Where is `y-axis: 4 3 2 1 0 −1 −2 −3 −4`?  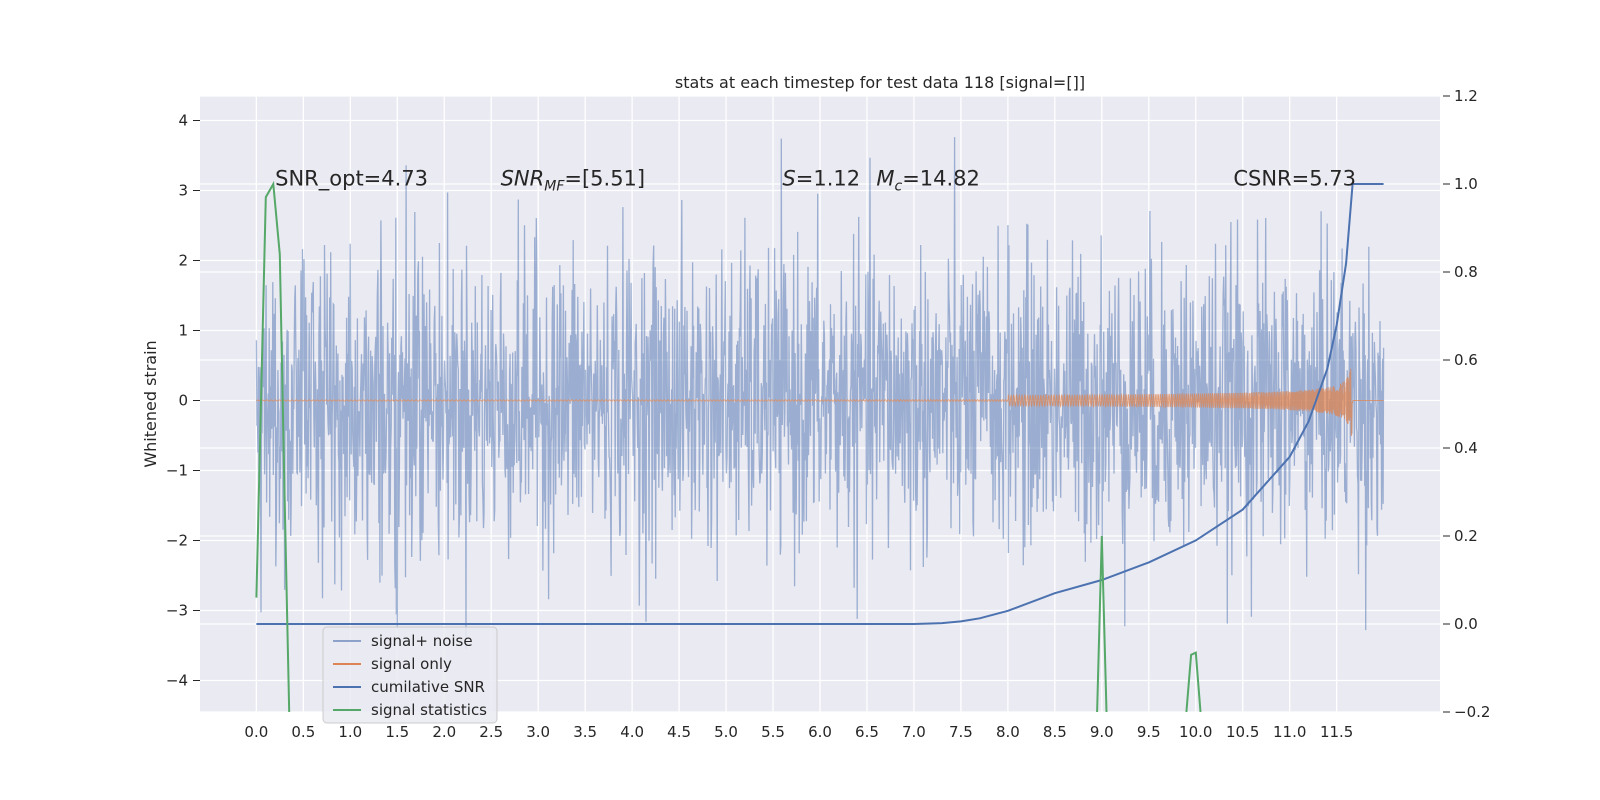 y-axis: 4 3 2 1 0 −1 −2 −3 −4 is located at coordinates (183, 401).